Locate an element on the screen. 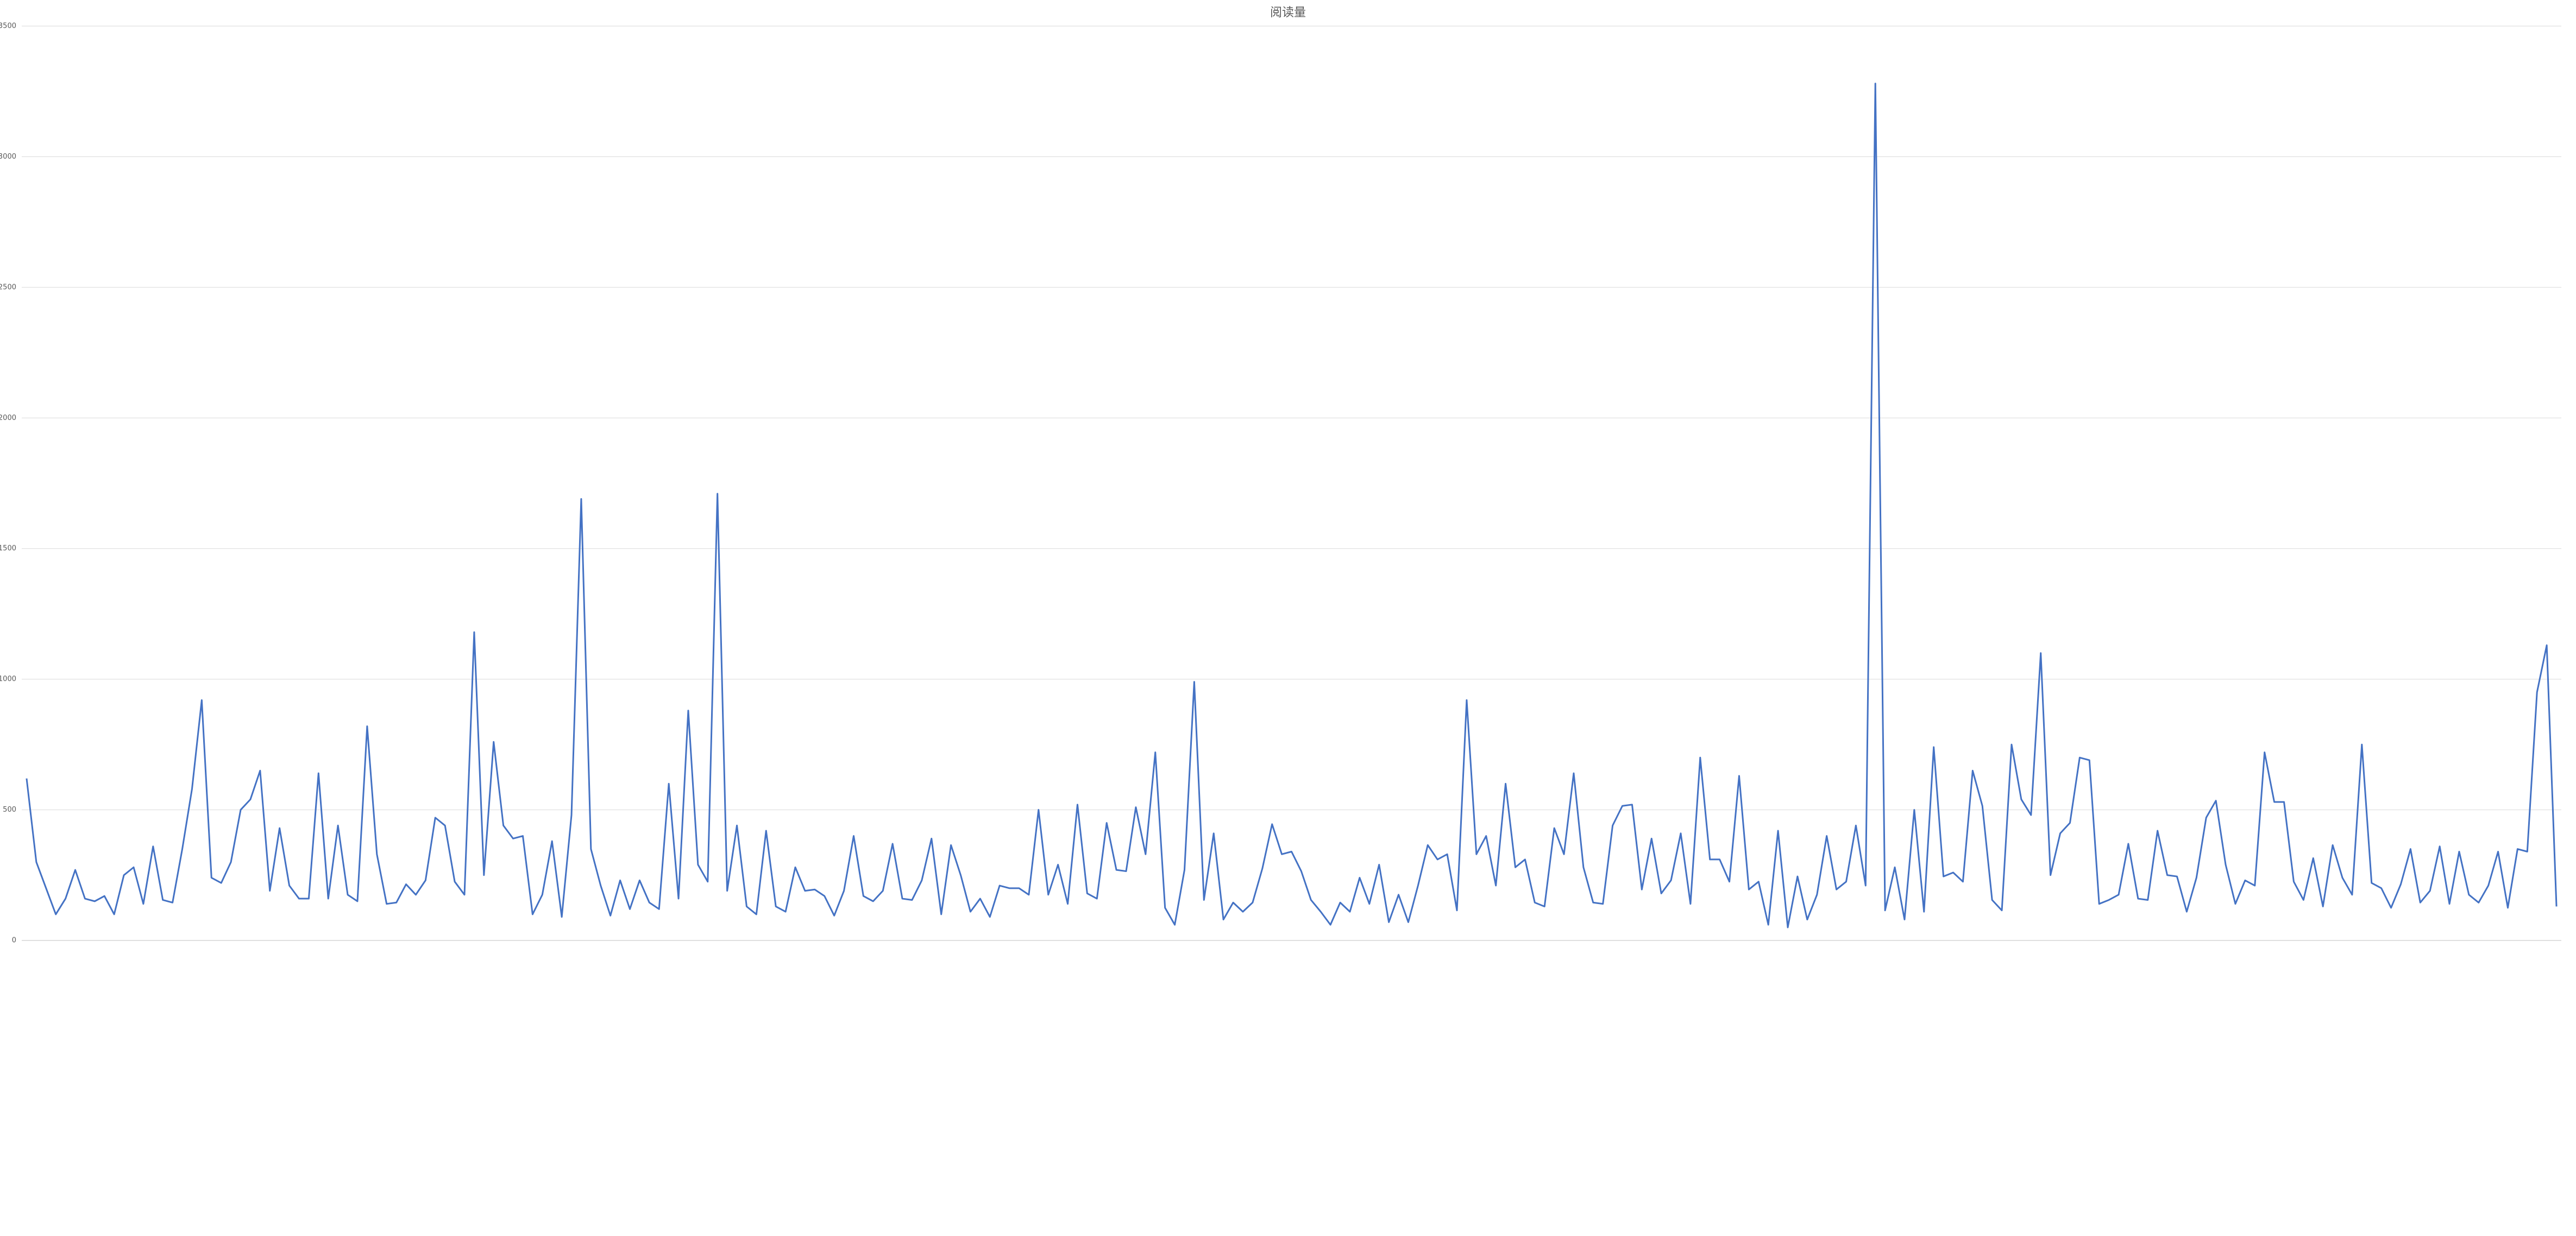  y-tick-label: 1500 is located at coordinates (8, 548).